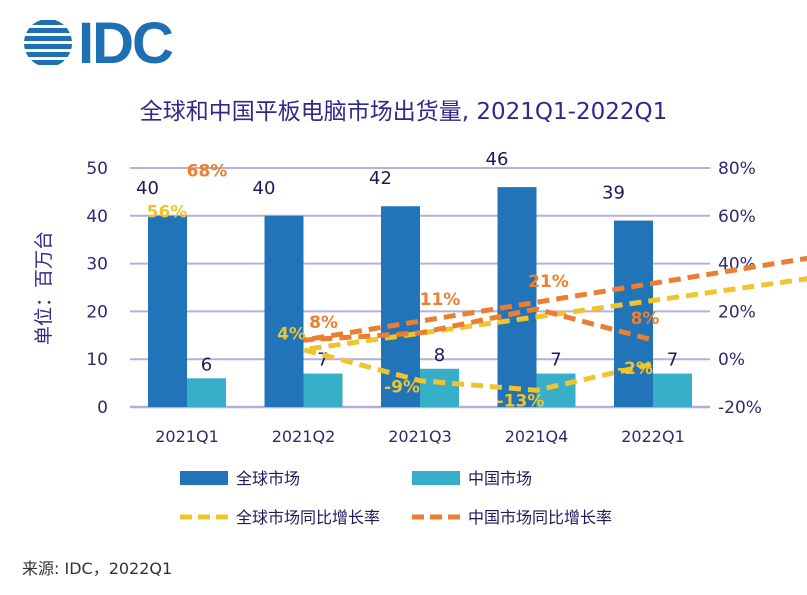 Image resolution: width=807 pixels, height=595 pixels. I want to click on idc-logo, so click(50, 45).